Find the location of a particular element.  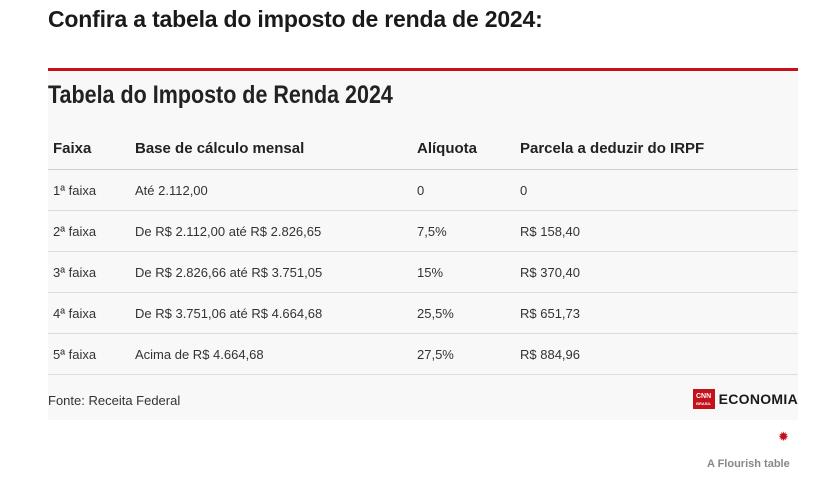

cnn-economia-logo: CNN BRASIL ECONOMIA is located at coordinates (745, 399).